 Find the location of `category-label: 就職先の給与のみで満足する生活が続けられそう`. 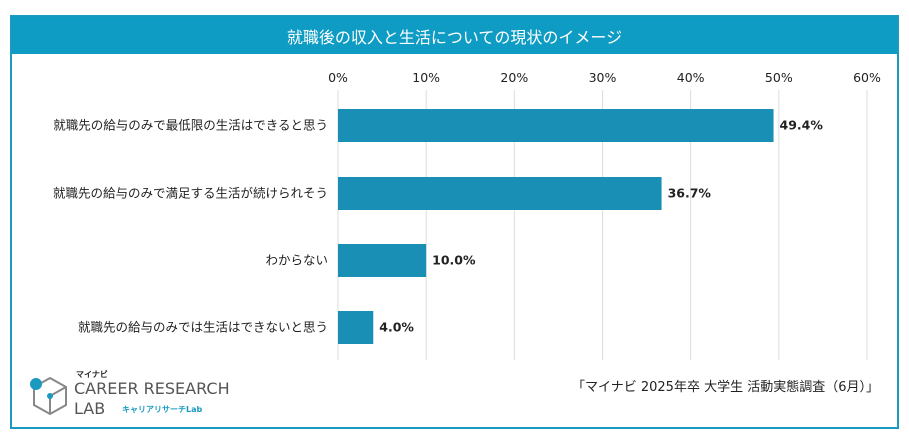

category-label: 就職先の給与のみで満足する生活が続けられそう is located at coordinates (190, 193).